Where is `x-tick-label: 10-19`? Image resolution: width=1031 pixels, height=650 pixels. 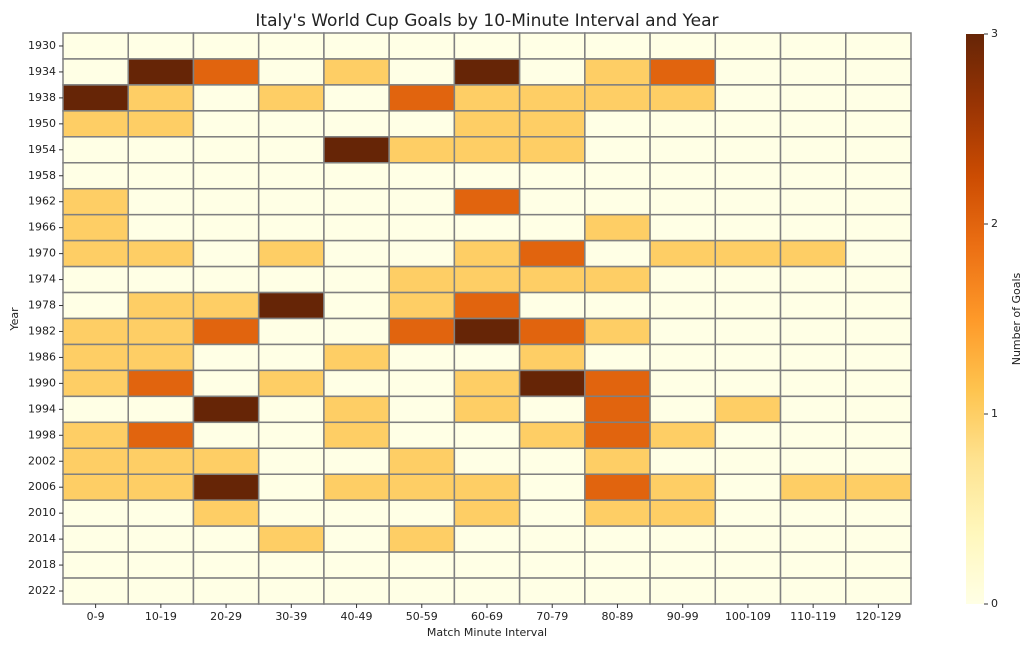 x-tick-label: 10-19 is located at coordinates (161, 616).